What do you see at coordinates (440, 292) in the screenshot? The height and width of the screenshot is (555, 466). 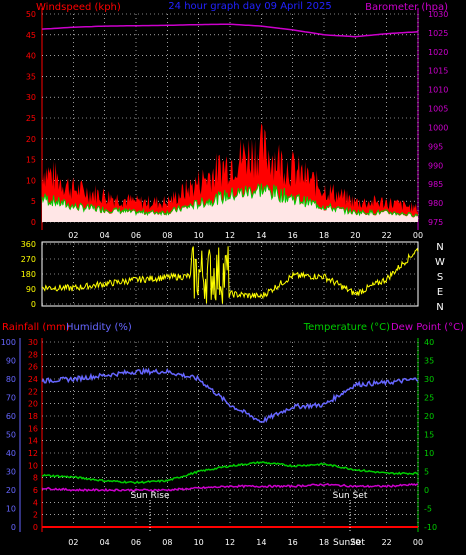 I see `compass-label: E` at bounding box center [440, 292].